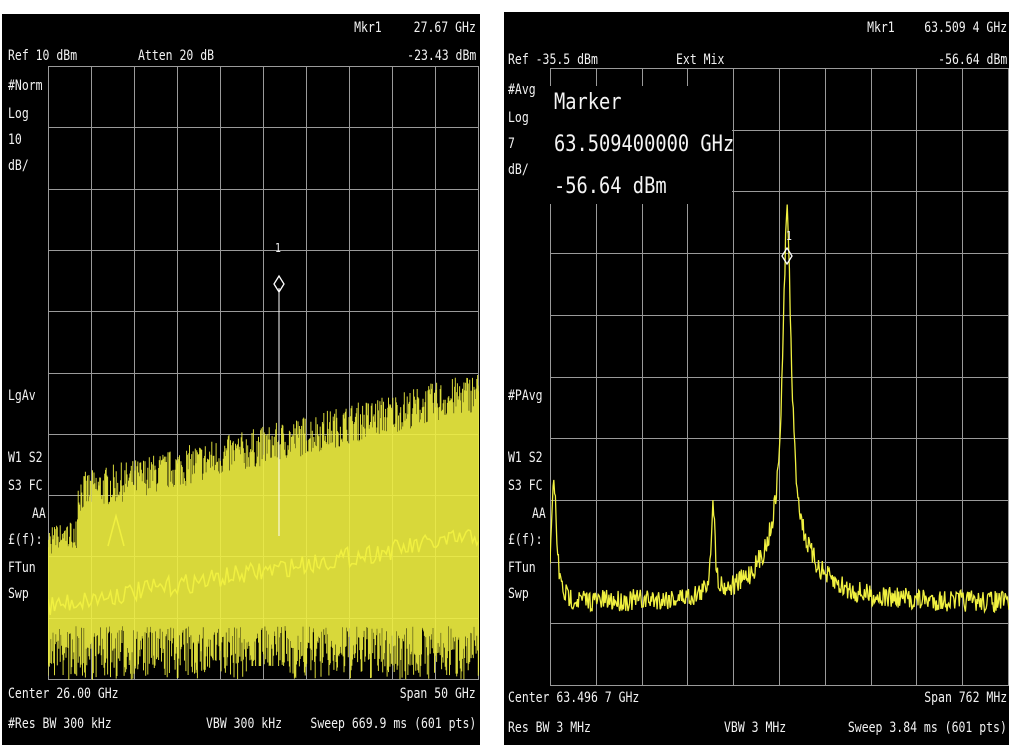  Describe the element at coordinates (393, 724) in the screenshot. I see `left-sweep: Sweep 669.9 ms (601 pts)` at that location.